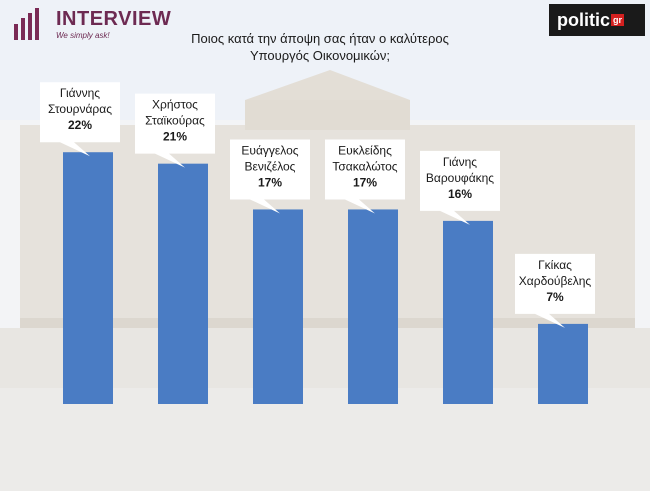  I want to click on callout-5: Γιάνης Βαρουφάκης 16%, so click(460, 187).